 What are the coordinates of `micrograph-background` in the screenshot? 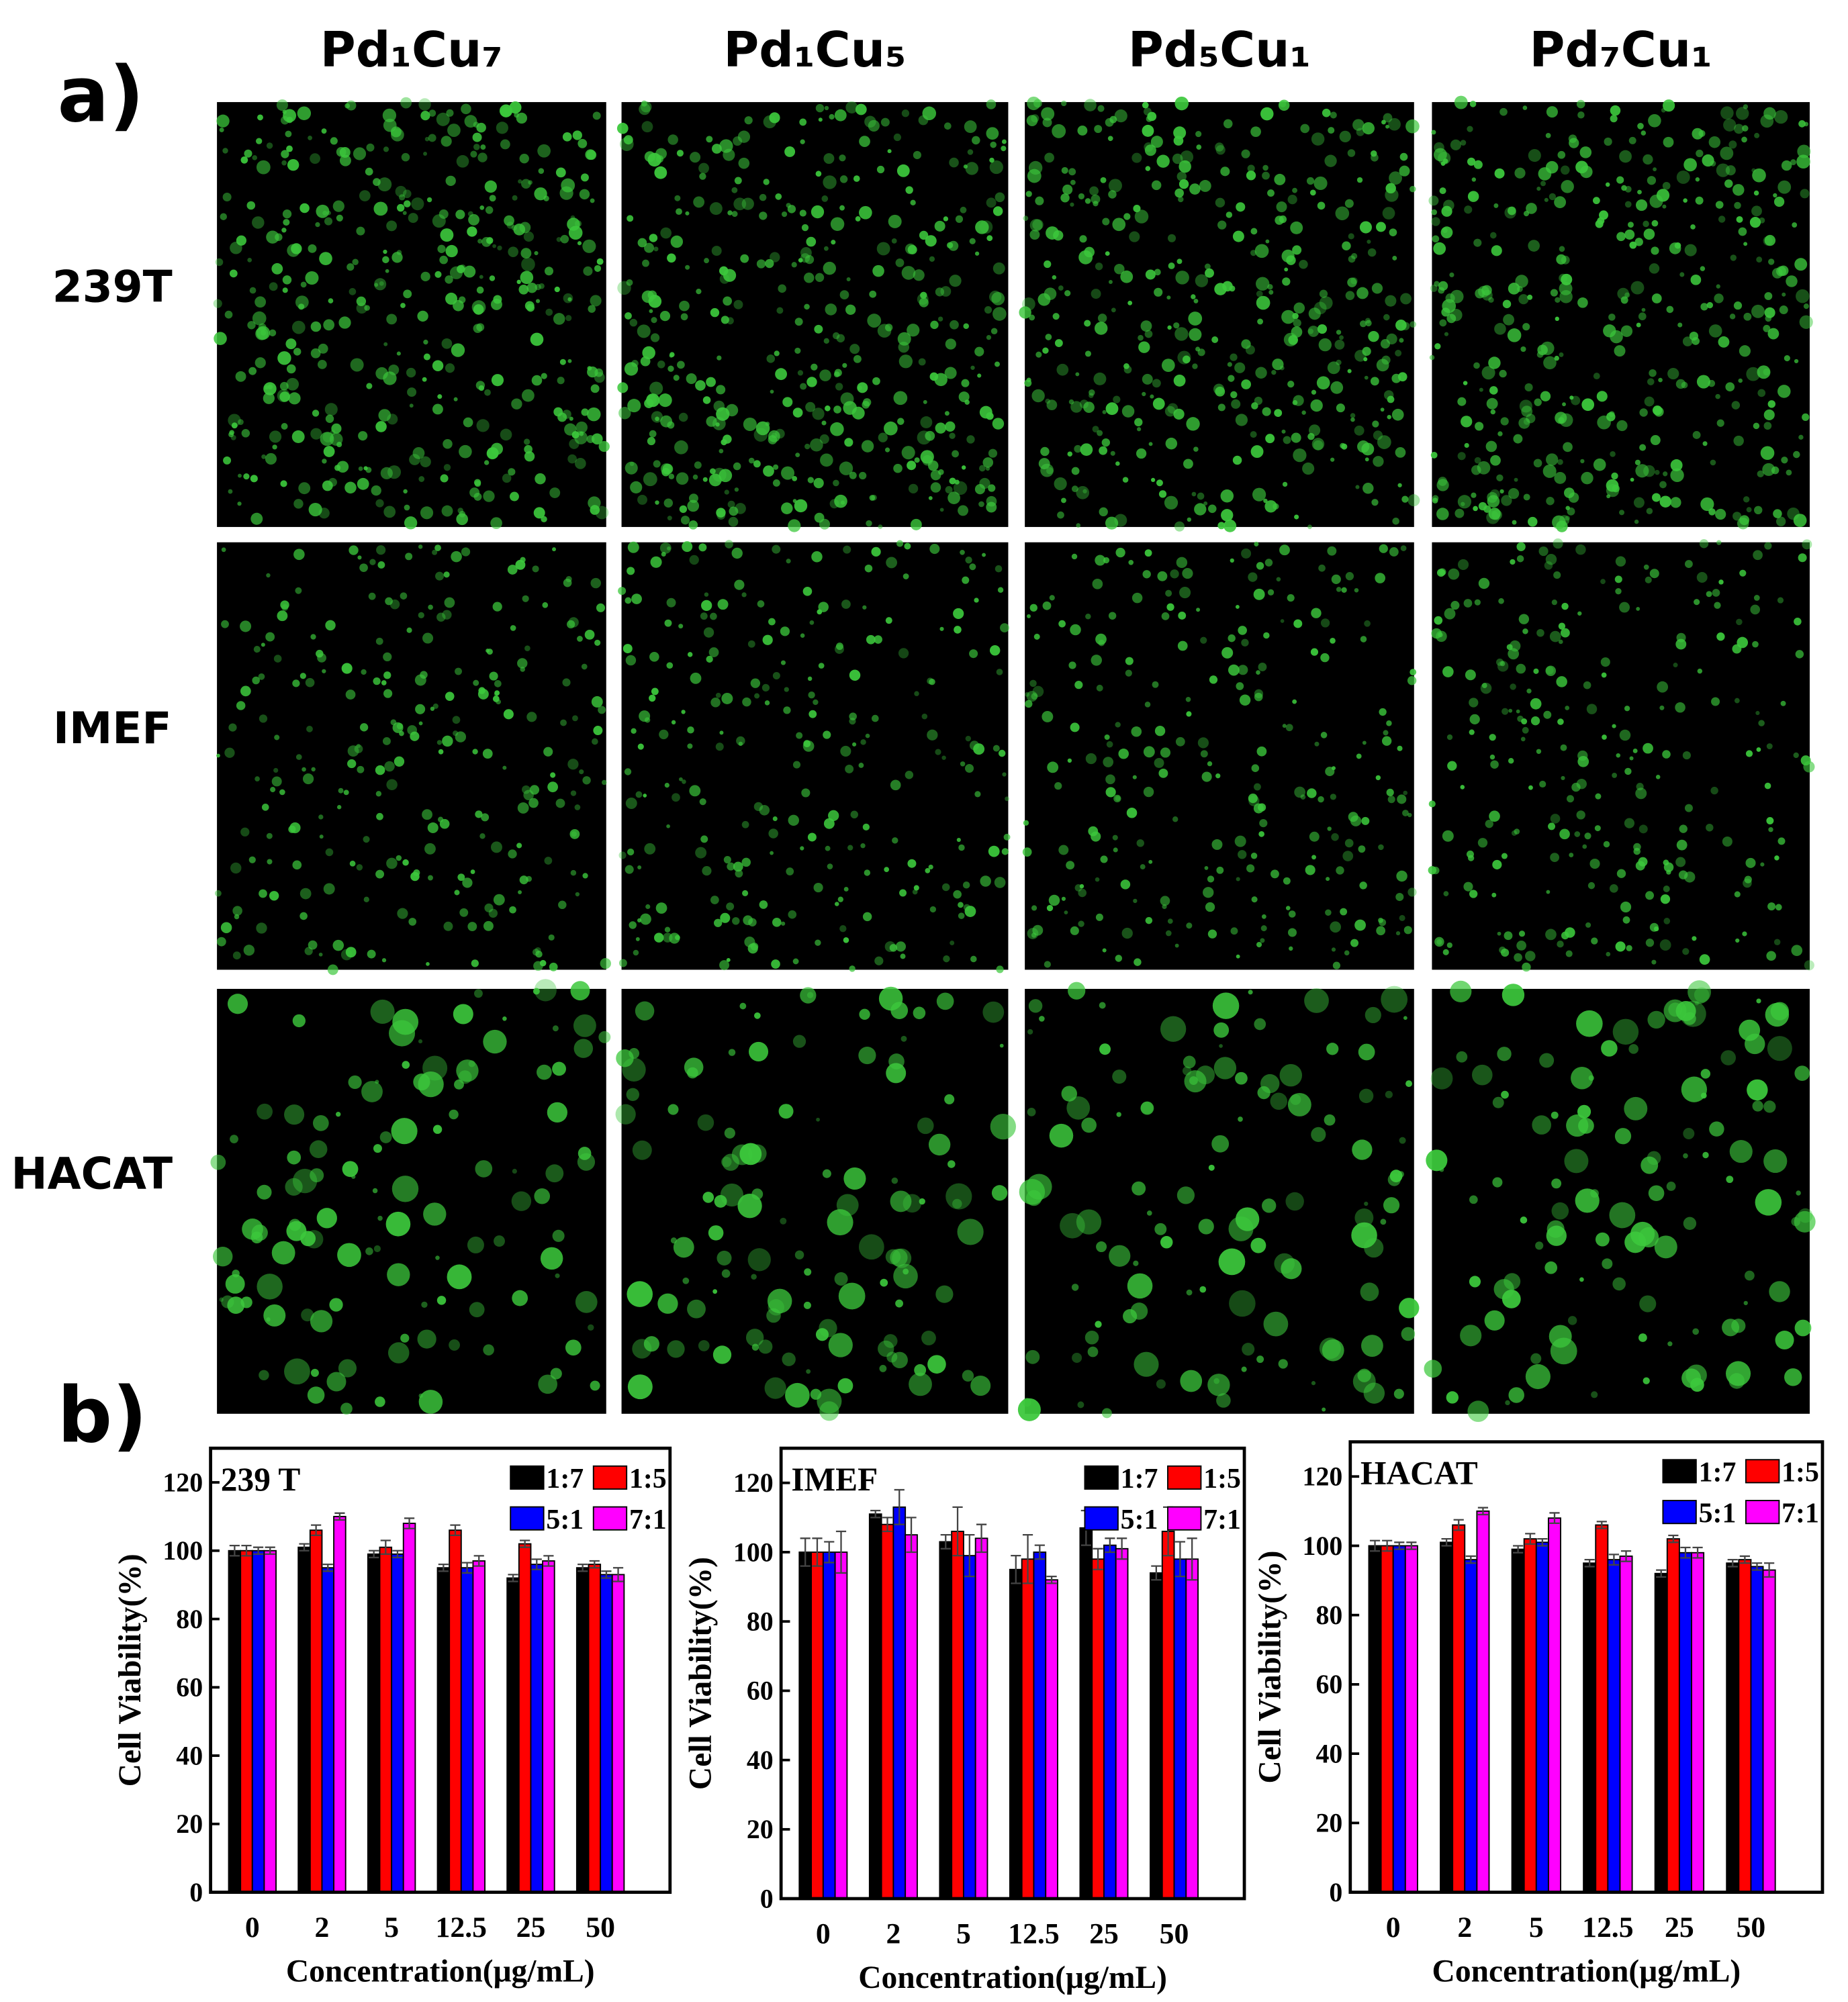 It's located at (815, 314).